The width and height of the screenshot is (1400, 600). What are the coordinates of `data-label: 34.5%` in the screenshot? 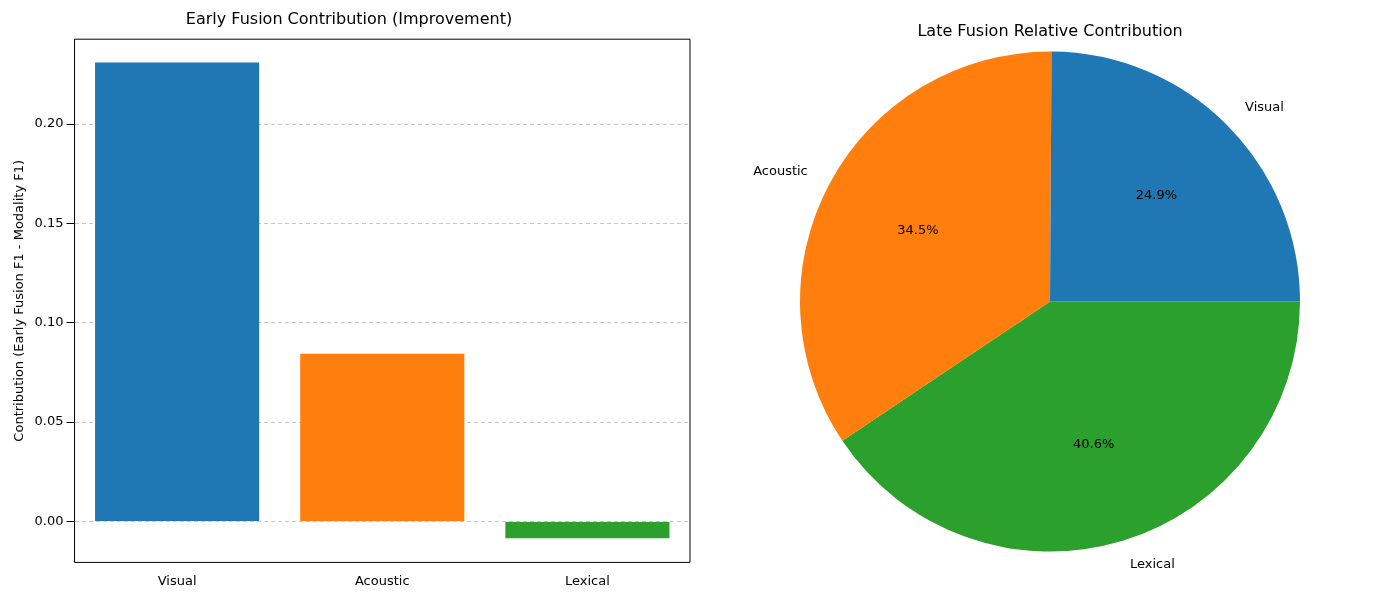 It's located at (918, 229).